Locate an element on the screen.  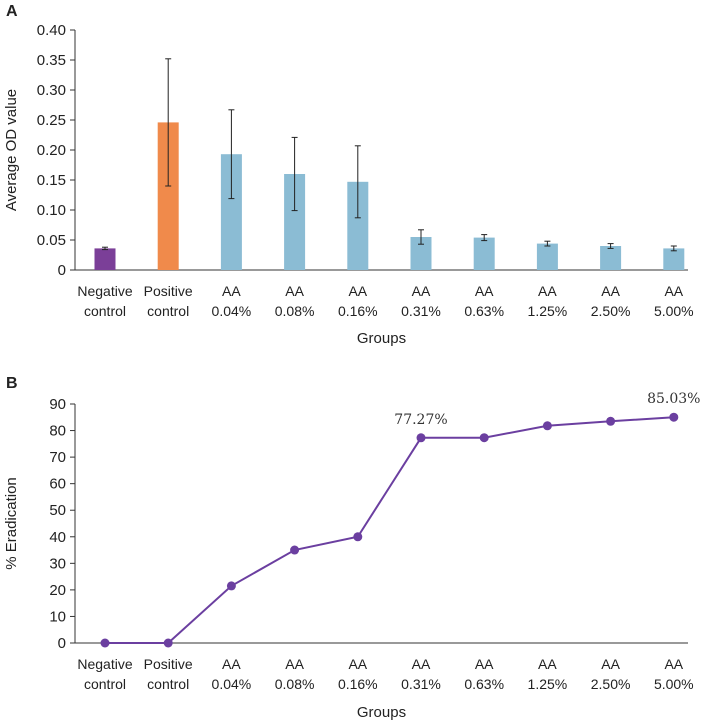
data-label: 77.27% is located at coordinates (420, 420).